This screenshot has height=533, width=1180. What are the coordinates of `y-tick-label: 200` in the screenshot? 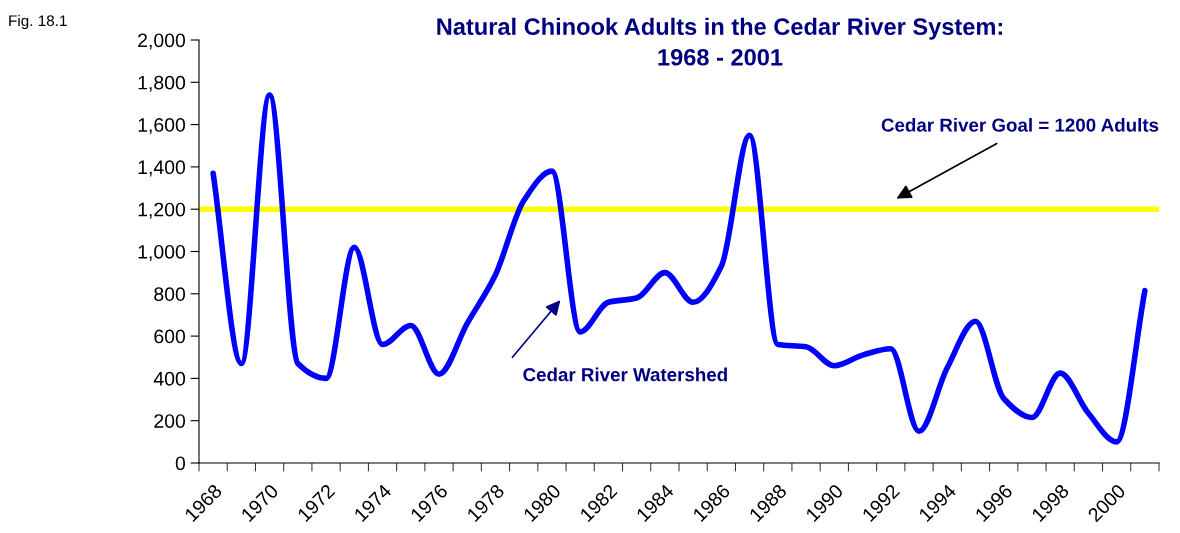 It's located at (170, 421).